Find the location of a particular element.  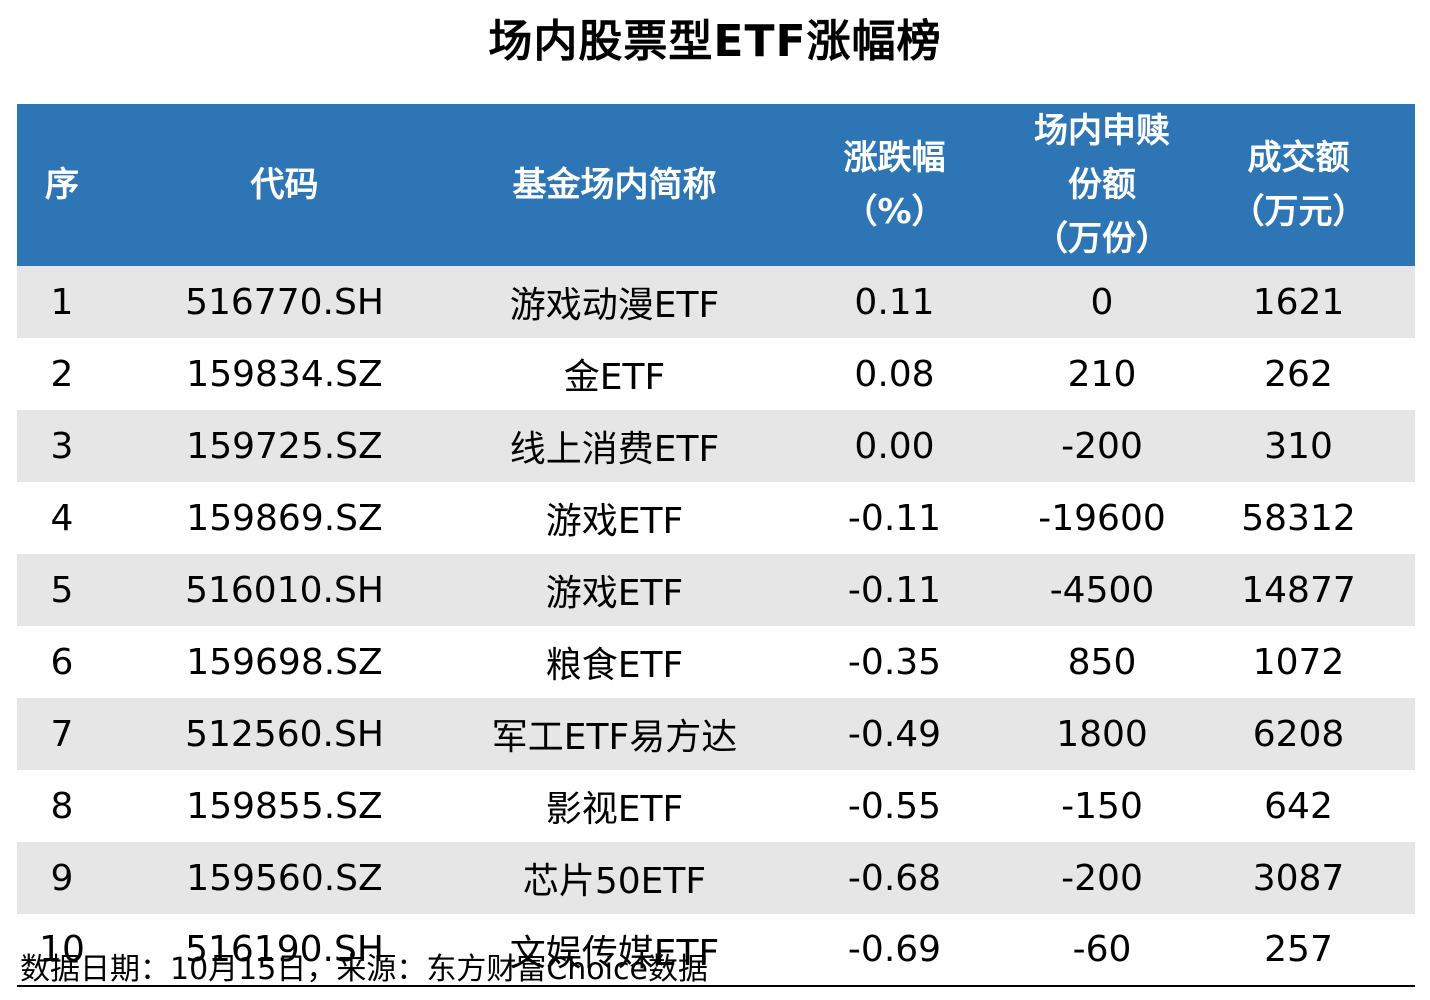

cell-rank: 2 is located at coordinates (62, 374).